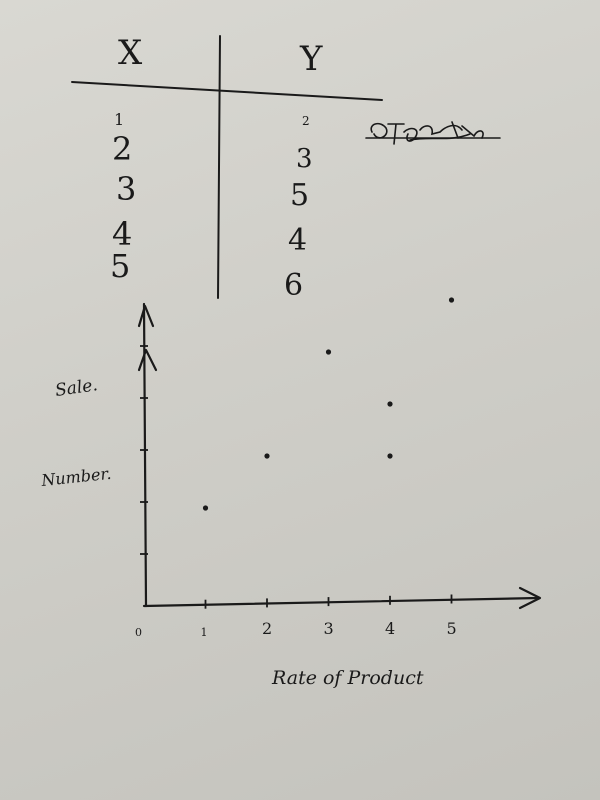 The width and height of the screenshot is (600, 800). What do you see at coordinates (126, 189) in the screenshot?
I see `table-cell-x: 3` at bounding box center [126, 189].